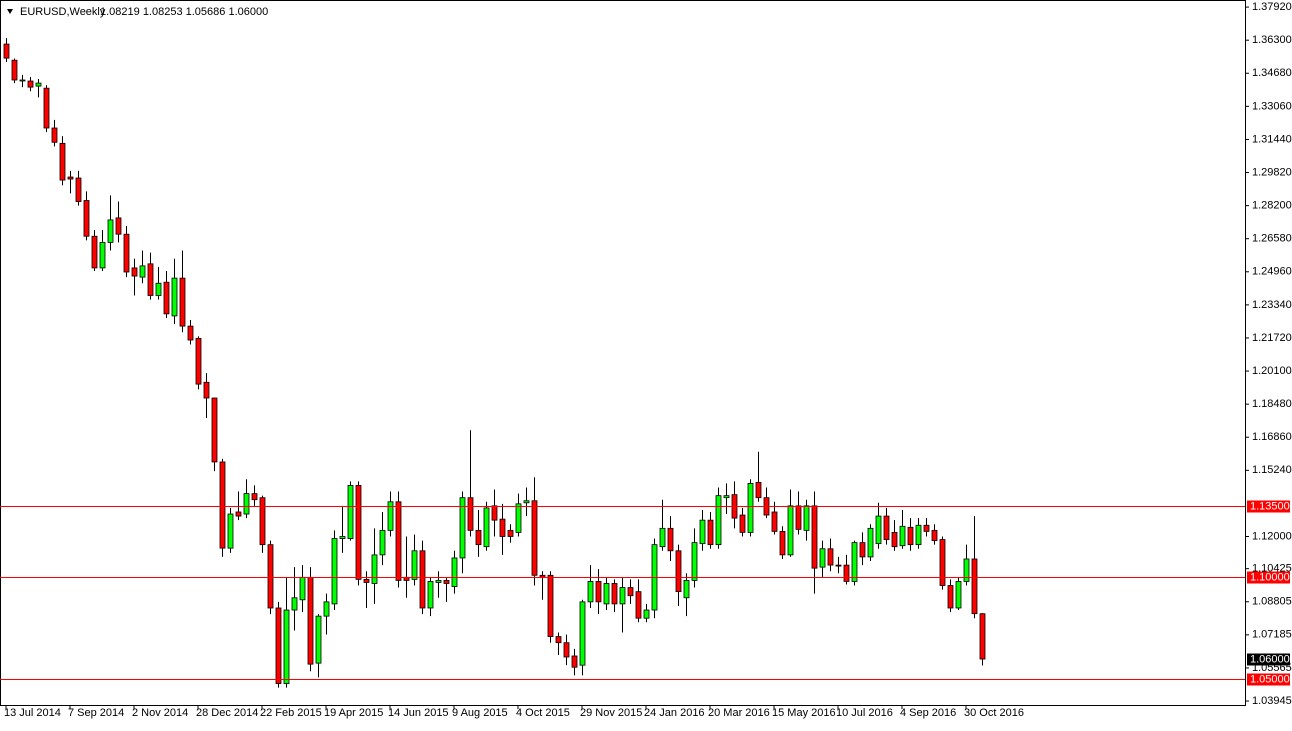  Describe the element at coordinates (1272, 172) in the screenshot. I see `y-tick-label: 1.29820` at that location.